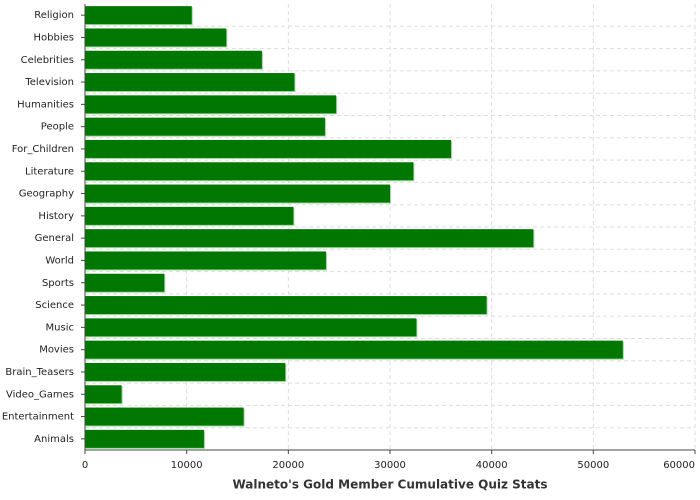 The height and width of the screenshot is (500, 700). What do you see at coordinates (58, 283) in the screenshot?
I see `y-tick-label: Sports` at bounding box center [58, 283].